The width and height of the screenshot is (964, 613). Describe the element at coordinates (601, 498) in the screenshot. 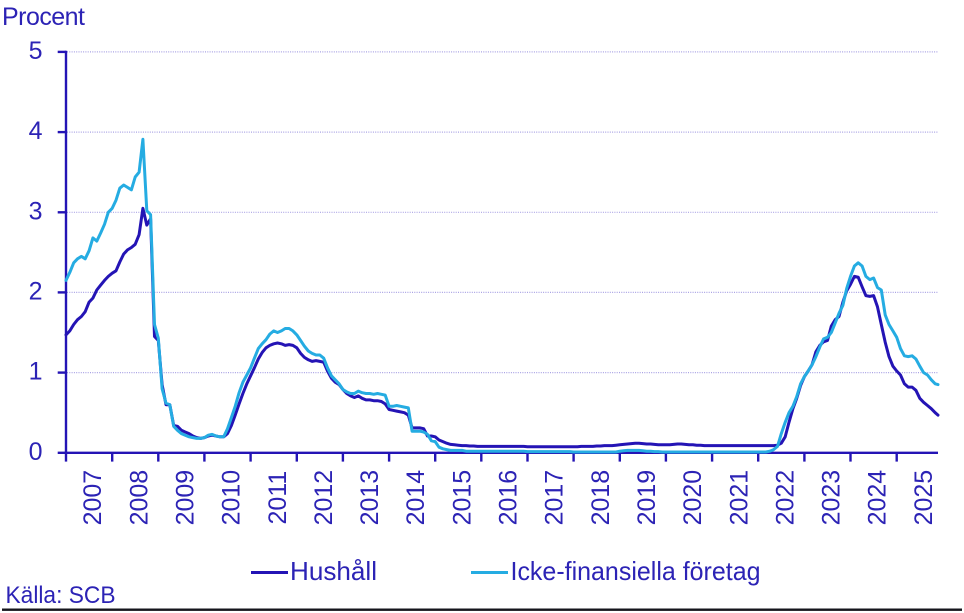

I see `svg-text: 2018` at that location.